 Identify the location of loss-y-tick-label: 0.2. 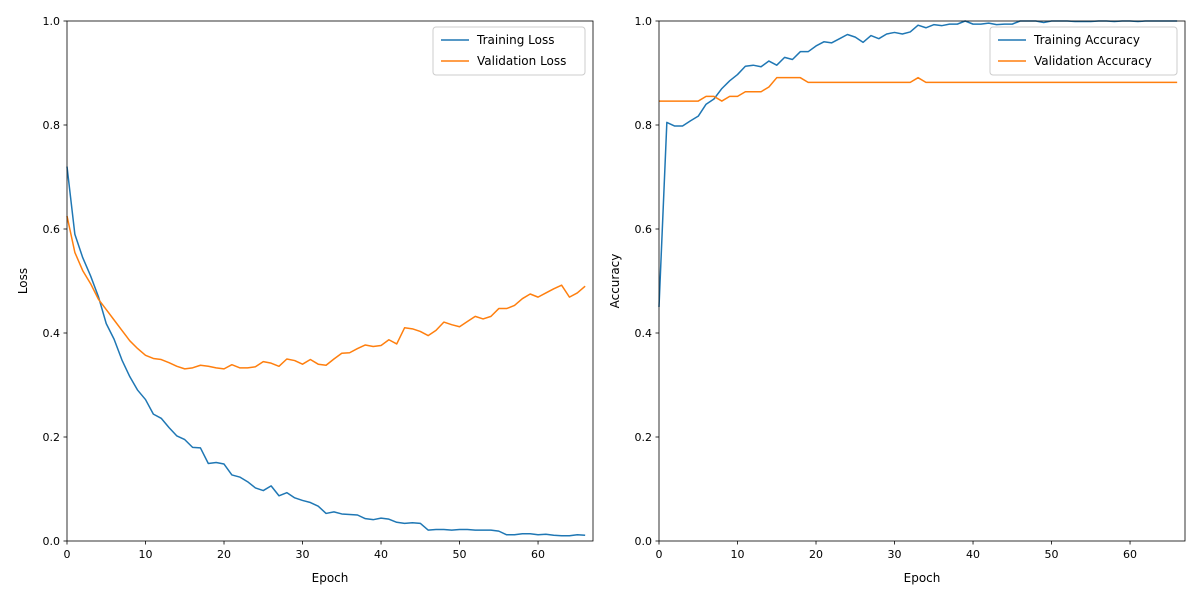
(52, 437).